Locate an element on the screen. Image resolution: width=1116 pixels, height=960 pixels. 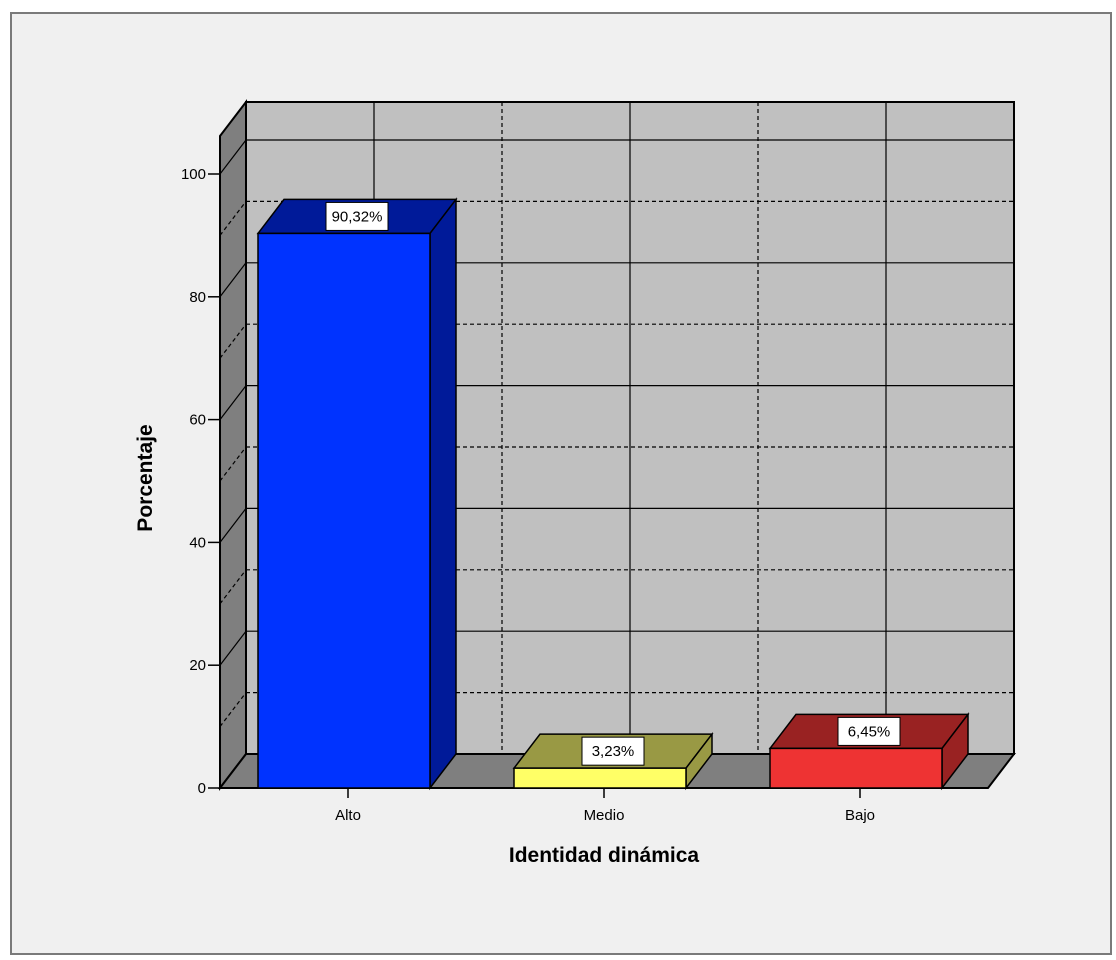
side-wall is located at coordinates (233, 445).